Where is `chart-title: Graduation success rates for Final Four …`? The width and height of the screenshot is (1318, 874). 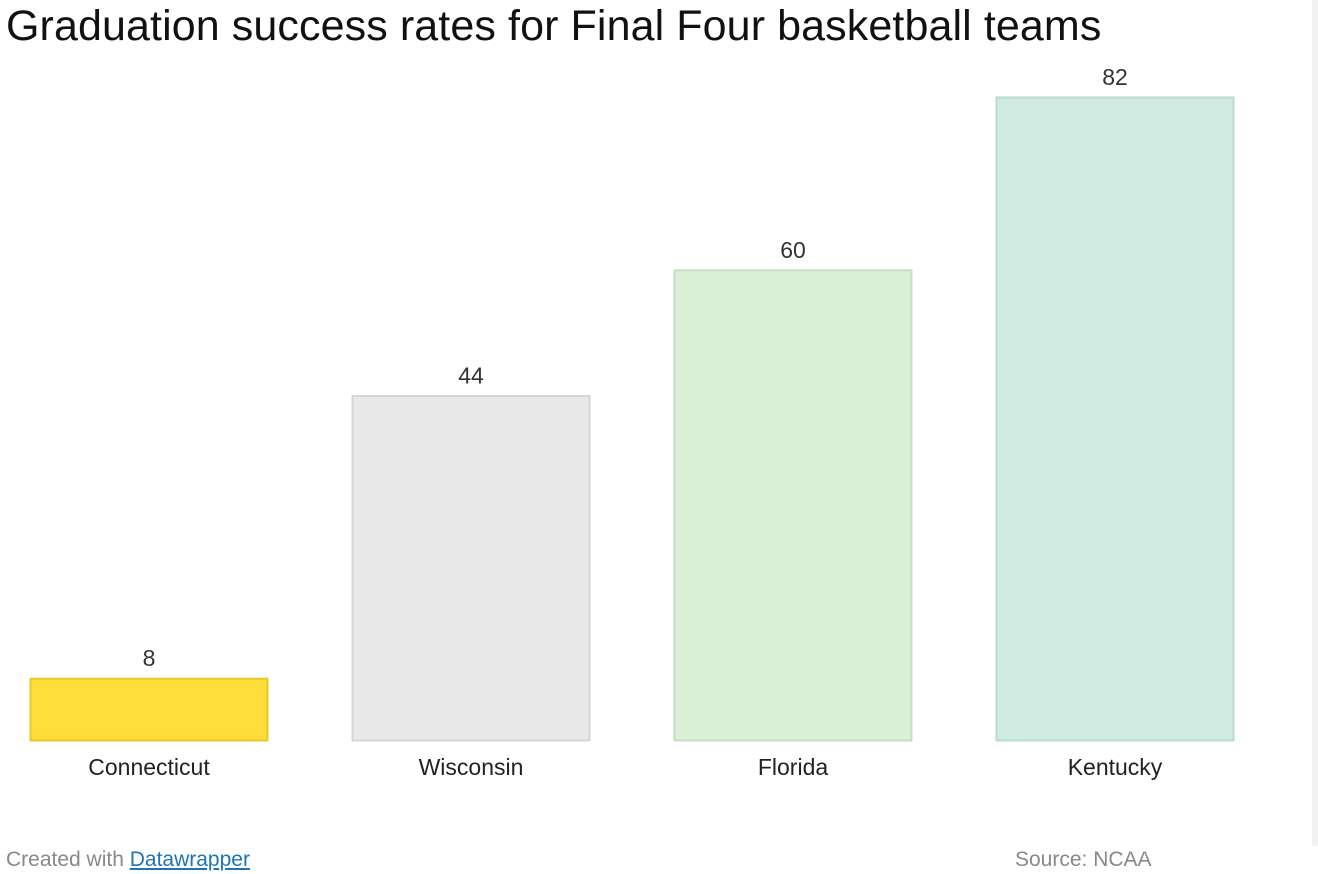 chart-title: Graduation success rates for Final Four … is located at coordinates (554, 26).